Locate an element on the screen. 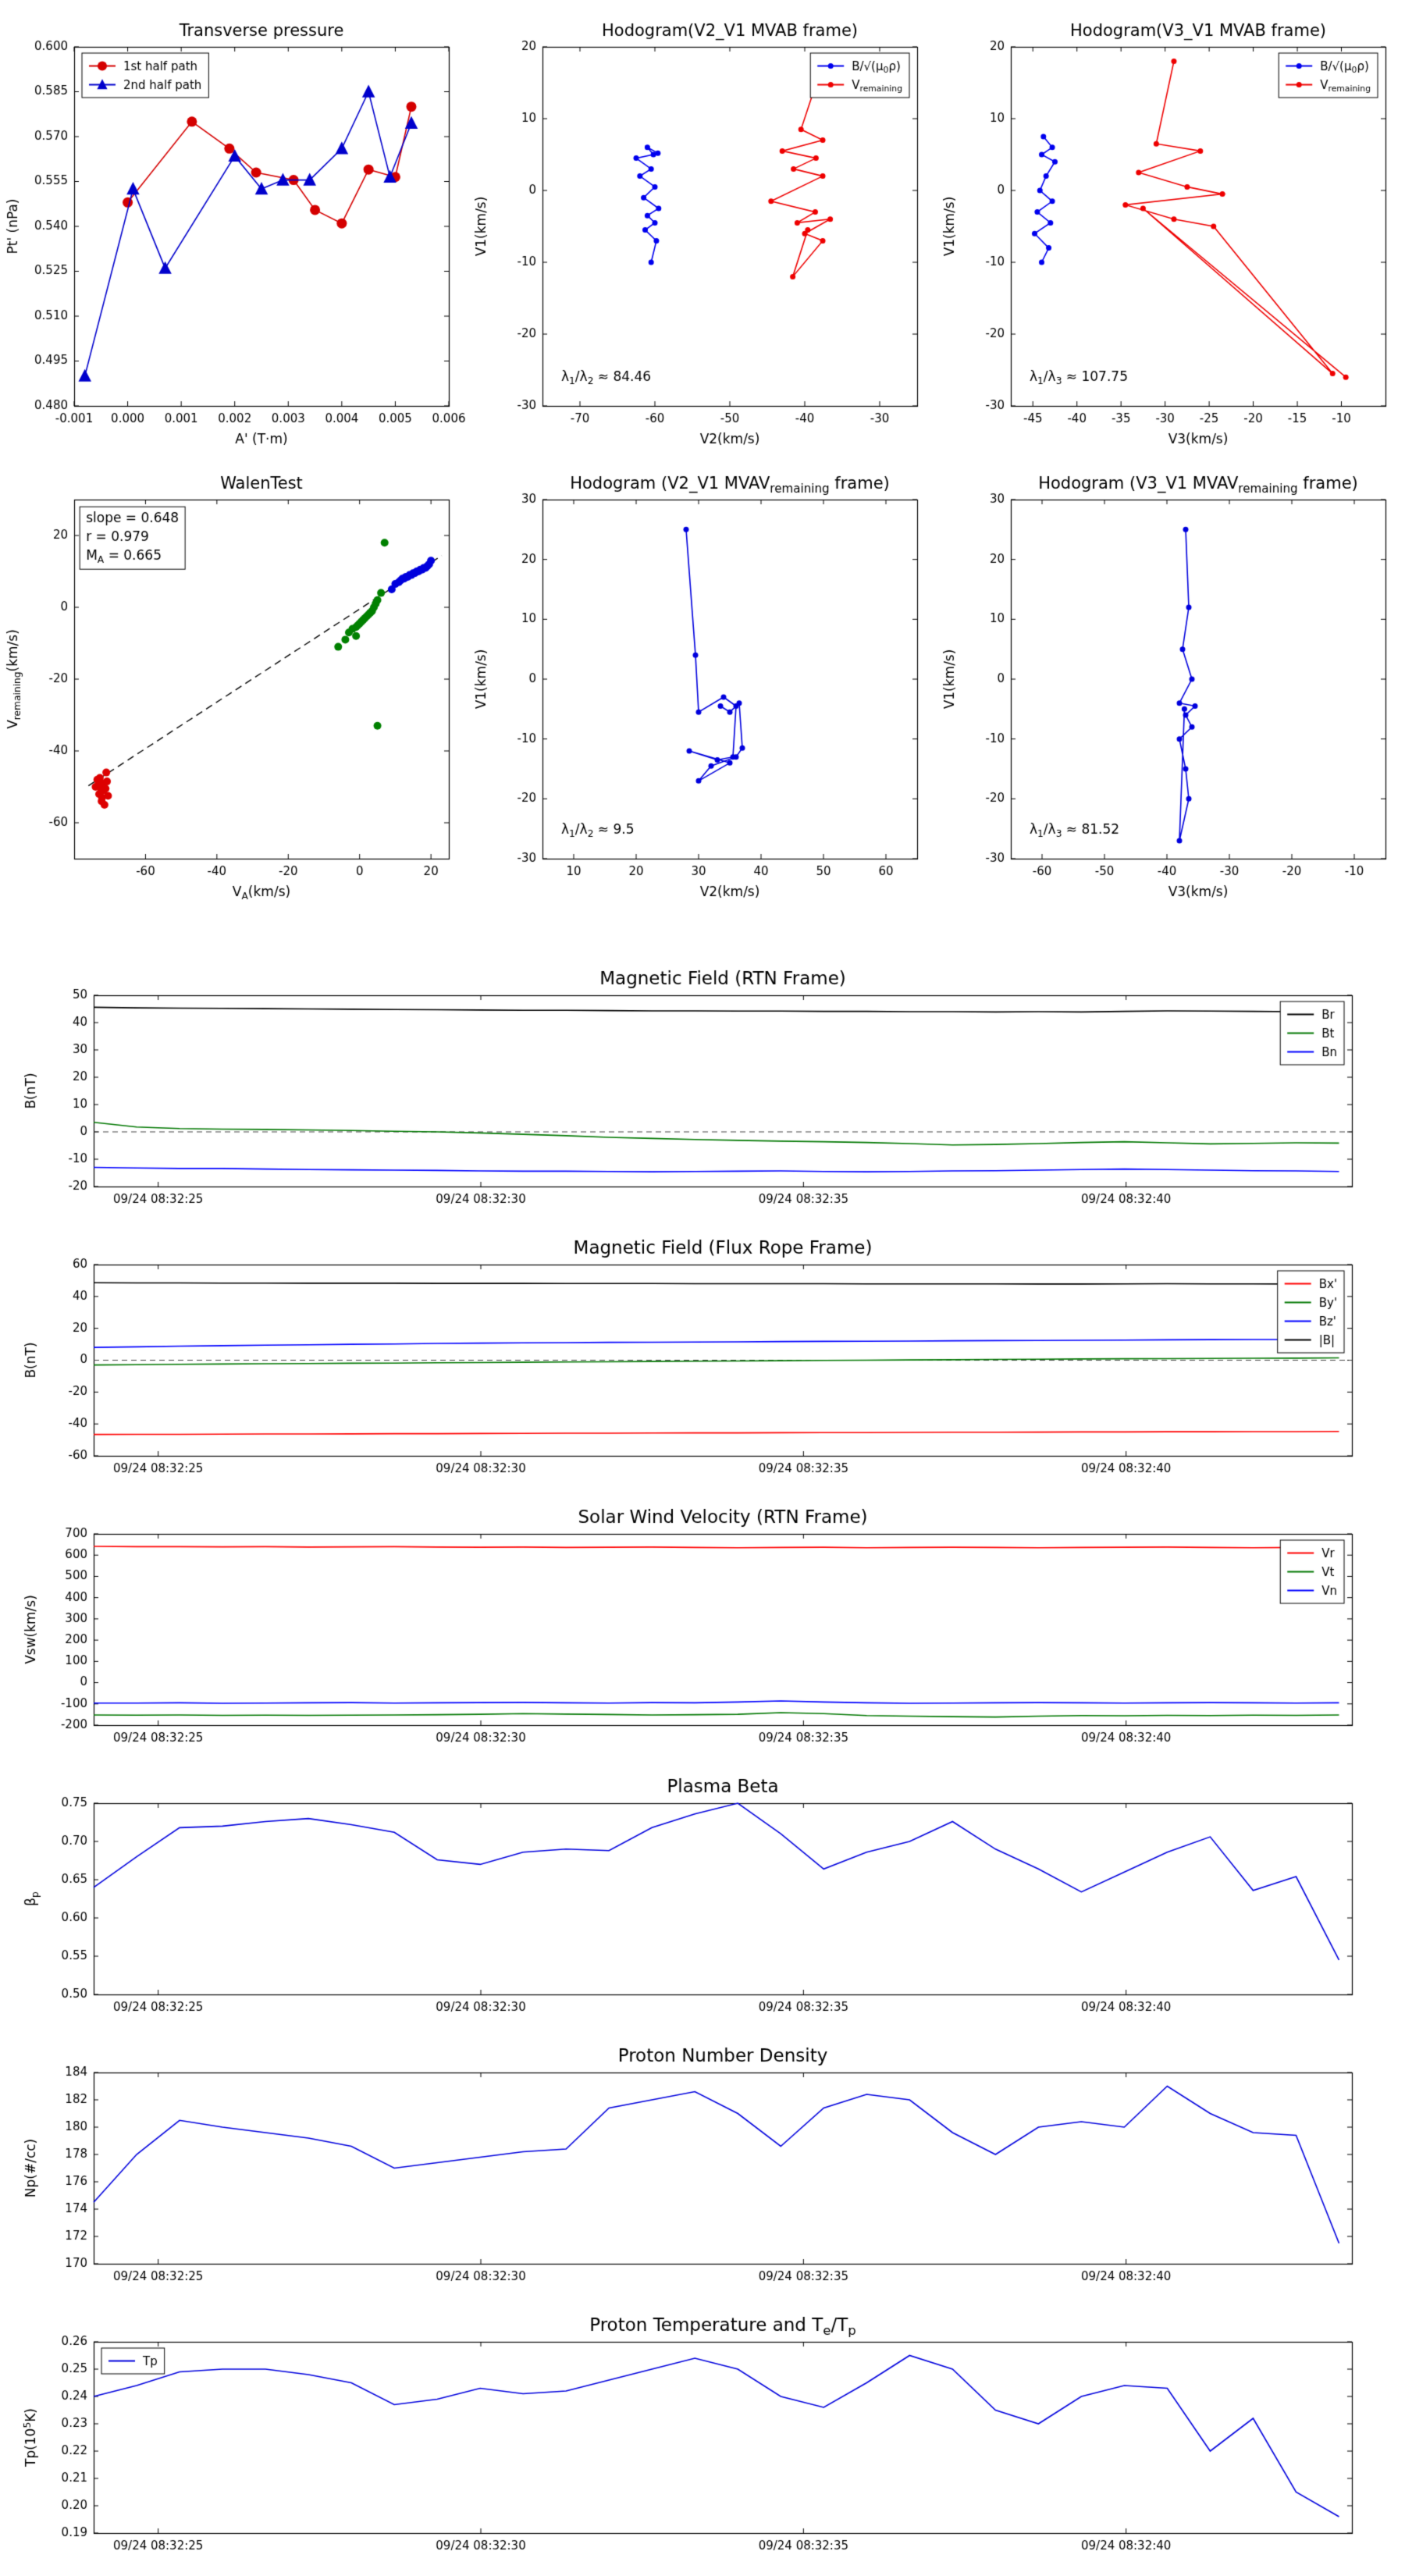 This screenshot has width=1405, height=2576. chart-hodogram-v2v1-mvav is located at coordinates (703, 687).